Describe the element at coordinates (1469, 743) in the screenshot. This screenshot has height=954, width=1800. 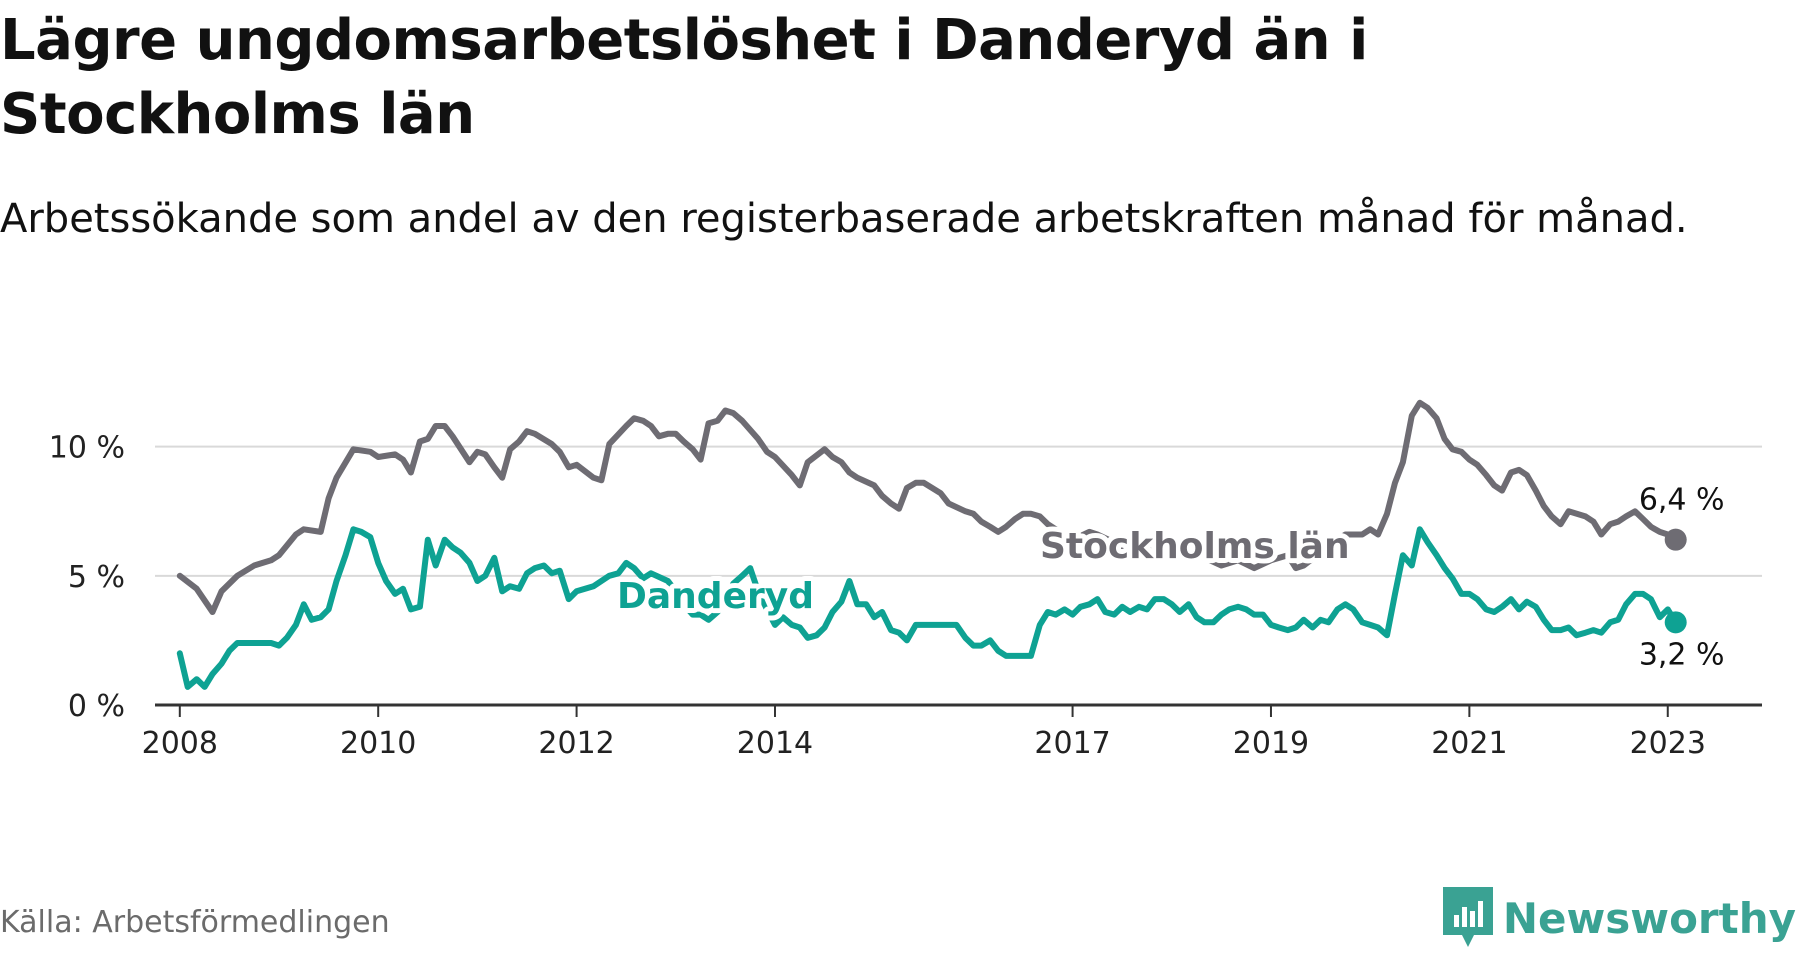
I see `x-tick-label: 2021` at that location.